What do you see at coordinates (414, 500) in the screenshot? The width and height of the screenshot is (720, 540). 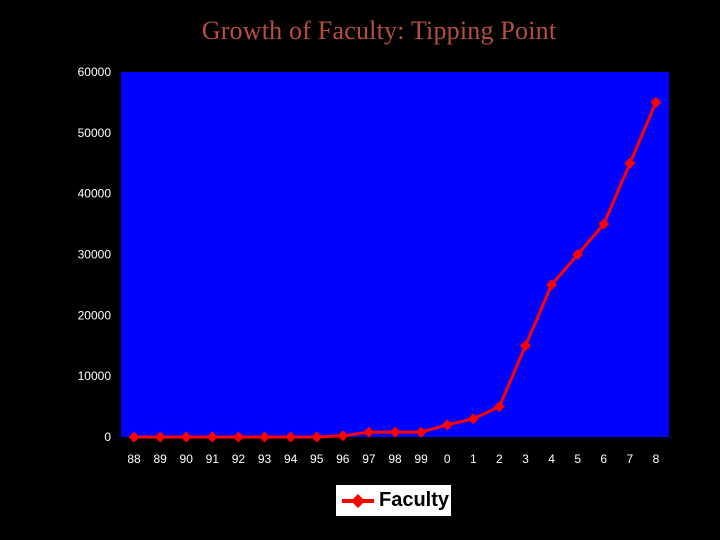 I see `legend-label: Faculty` at bounding box center [414, 500].